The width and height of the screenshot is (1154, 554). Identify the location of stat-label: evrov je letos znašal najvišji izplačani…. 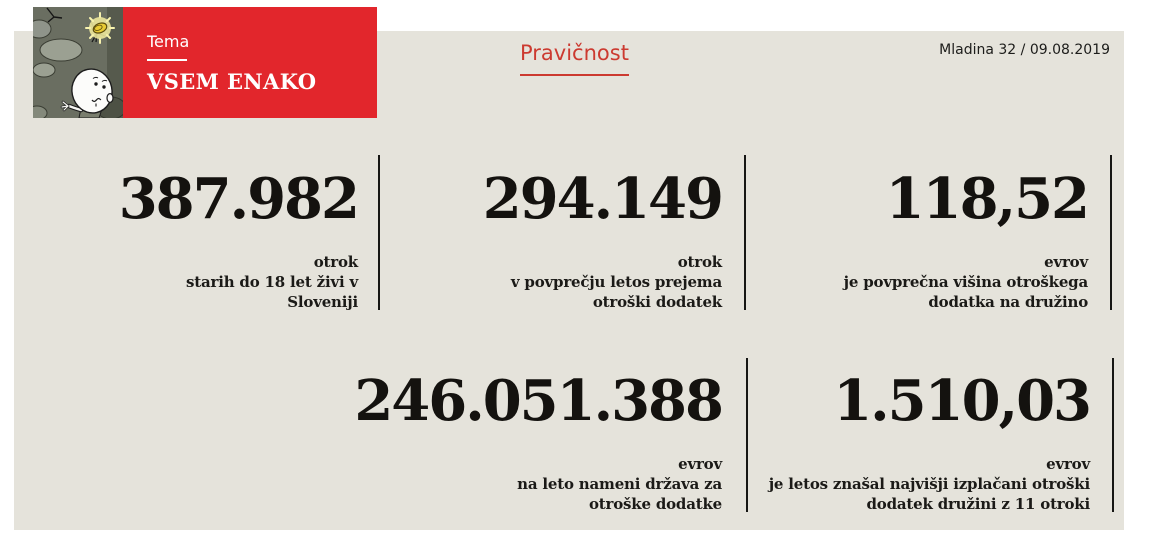
(929, 484).